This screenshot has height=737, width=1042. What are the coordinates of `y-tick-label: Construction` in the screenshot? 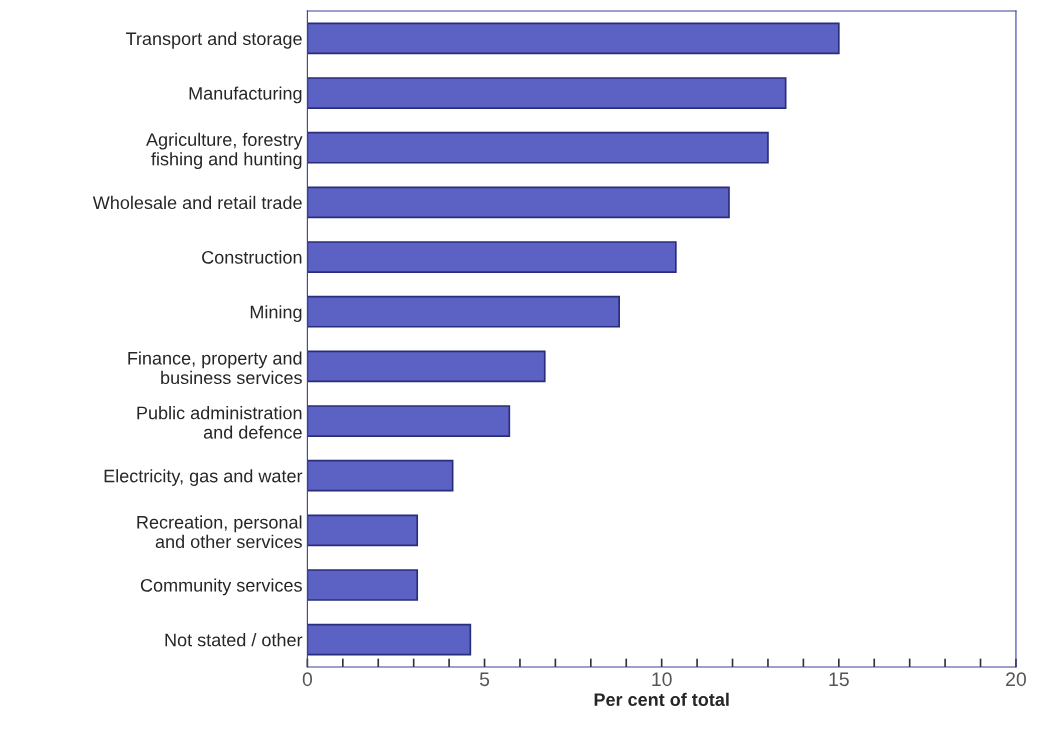 It's located at (252, 257).